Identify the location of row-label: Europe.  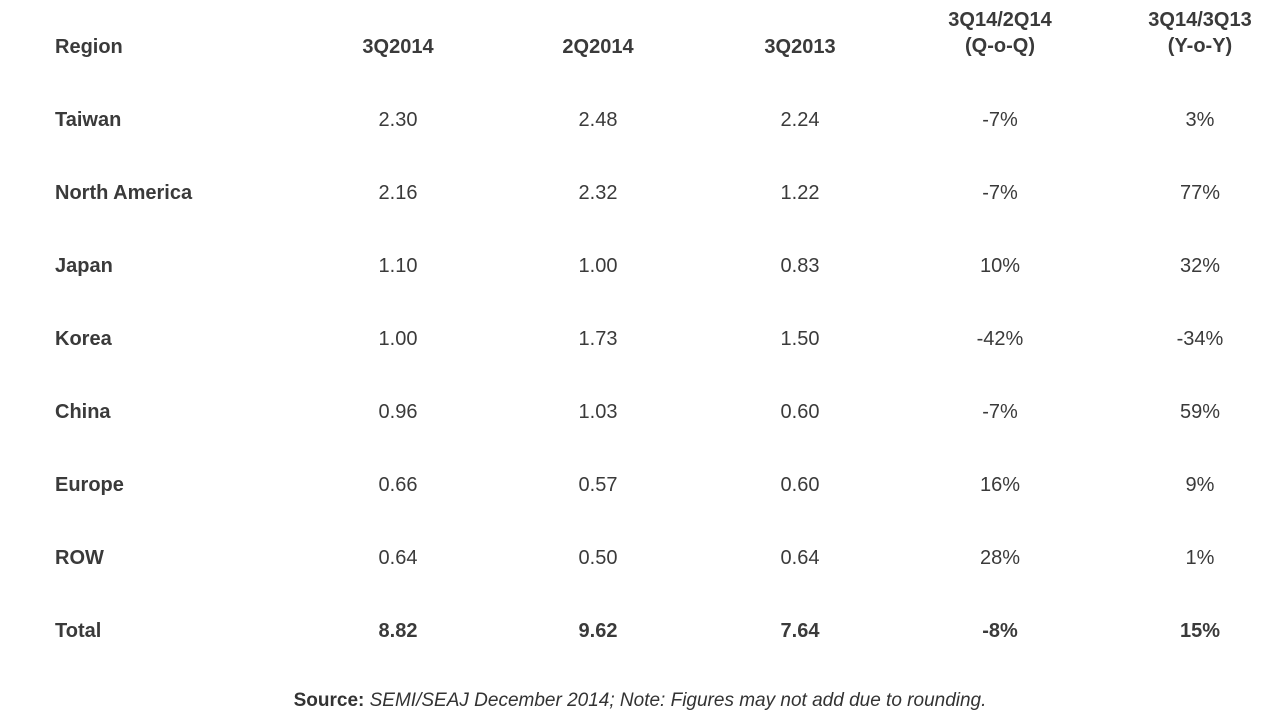
(89, 485).